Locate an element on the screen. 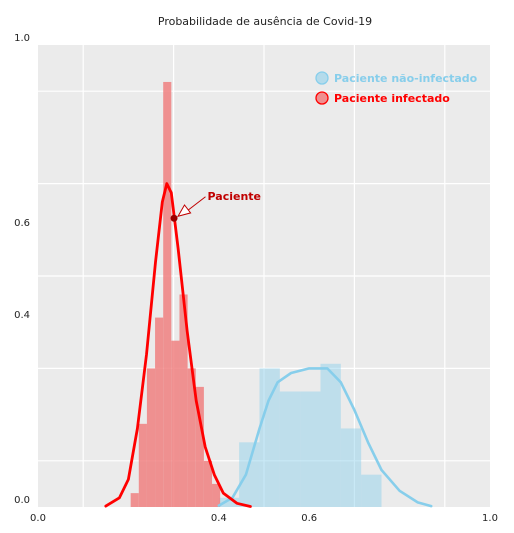  legend-item-infectado: Paciente infectado is located at coordinates (382, 98).